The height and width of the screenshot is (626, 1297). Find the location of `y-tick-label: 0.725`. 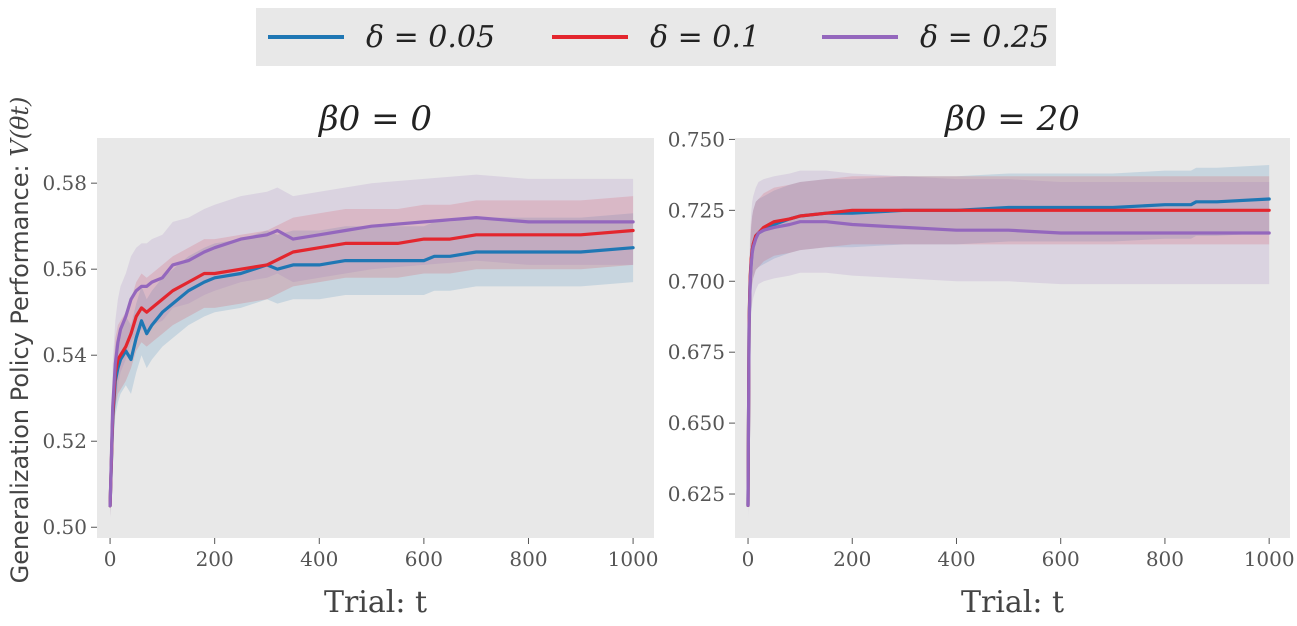

y-tick-label: 0.725 is located at coordinates (696, 210).